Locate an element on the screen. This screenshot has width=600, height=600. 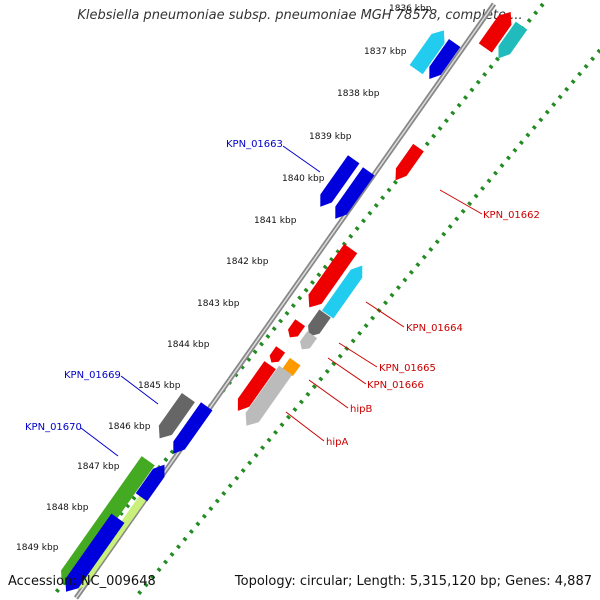
tick-label: 1836 kbp is located at coordinates (410, 9).